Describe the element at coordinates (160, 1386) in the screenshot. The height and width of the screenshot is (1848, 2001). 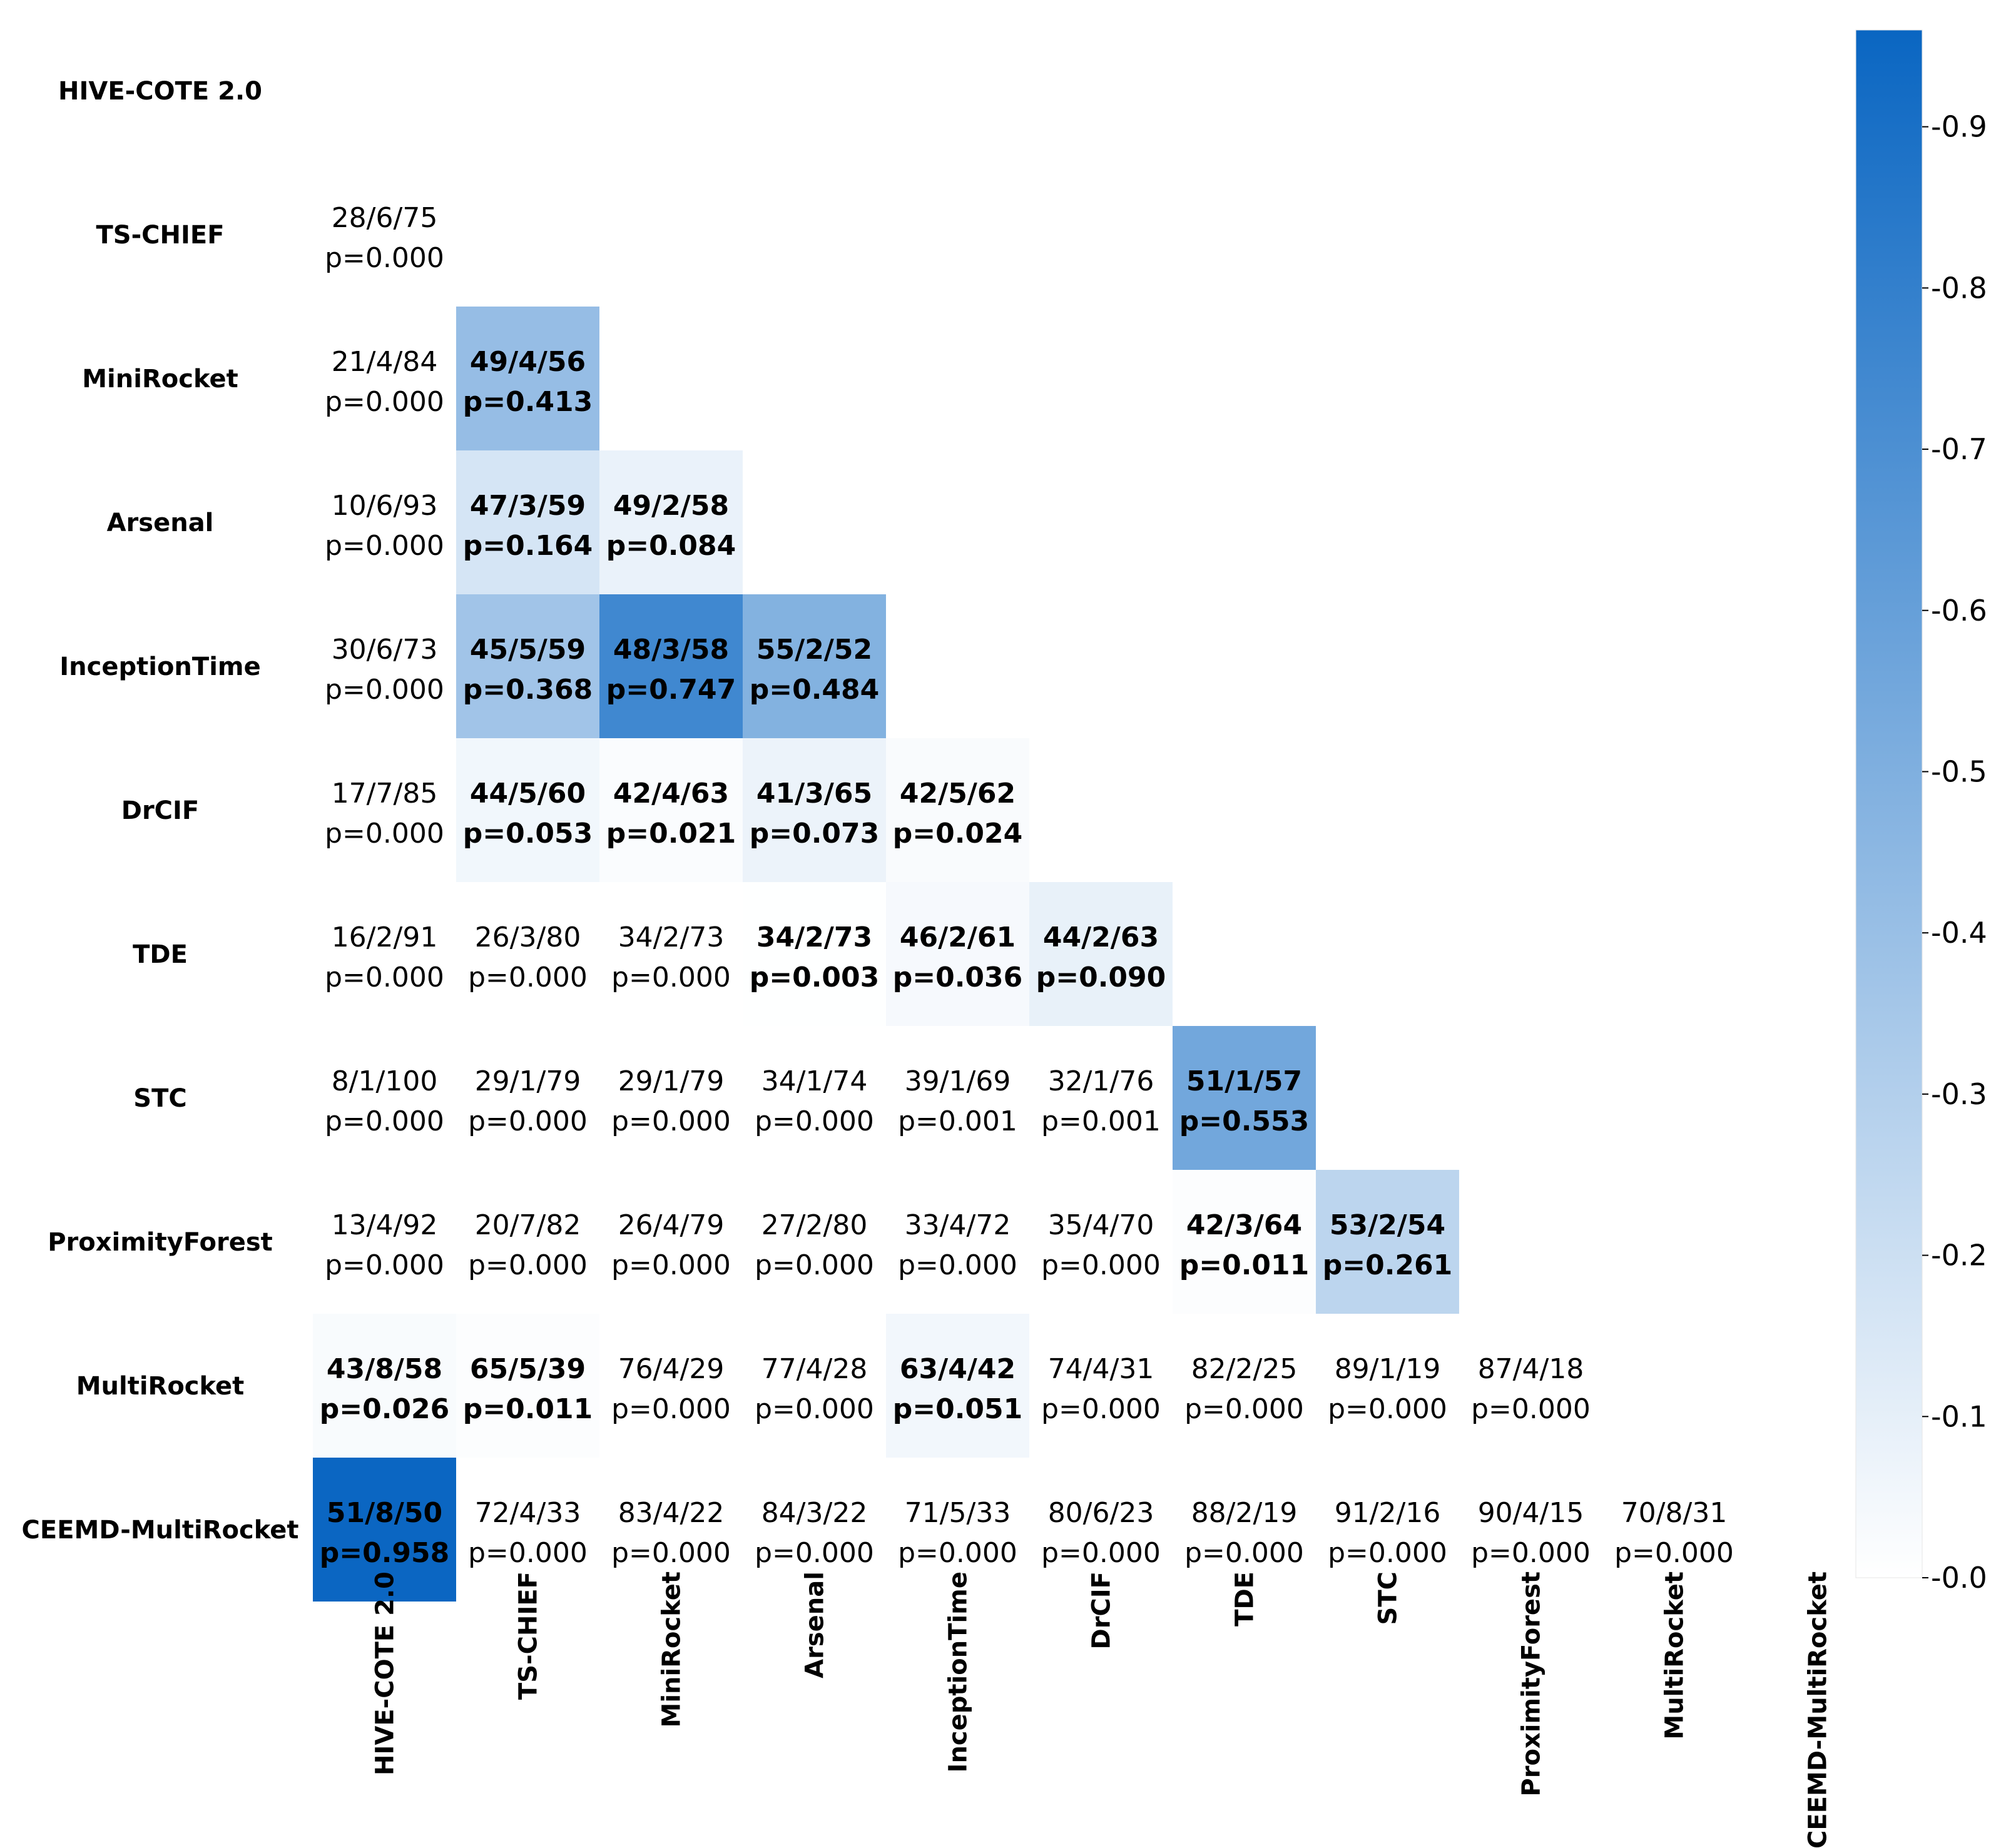
I see `row-label: MultiRocket` at that location.